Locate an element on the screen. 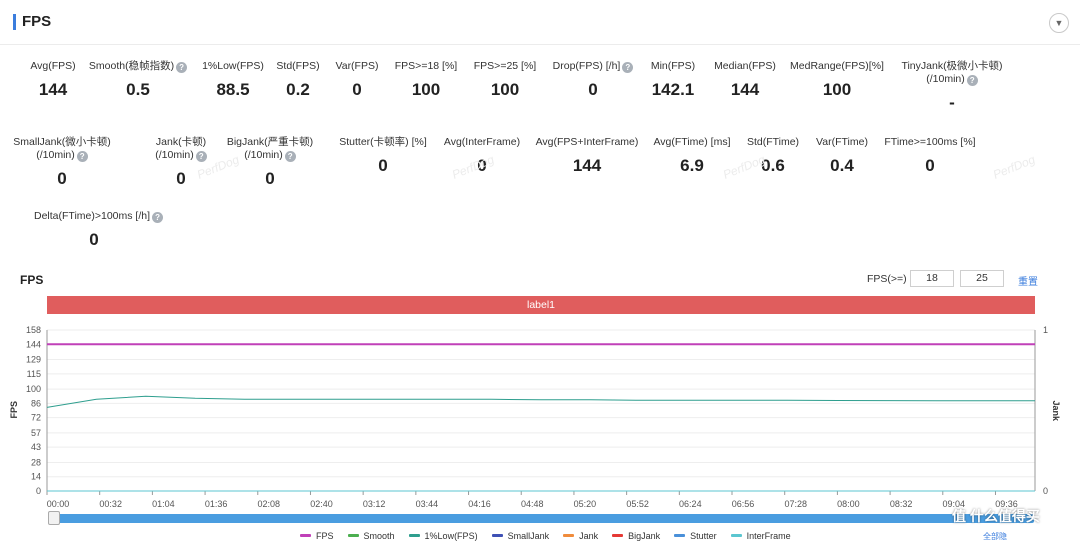 Image resolution: width=1080 pixels, height=542 pixels. y-tick-label: 158 is located at coordinates (33, 330).